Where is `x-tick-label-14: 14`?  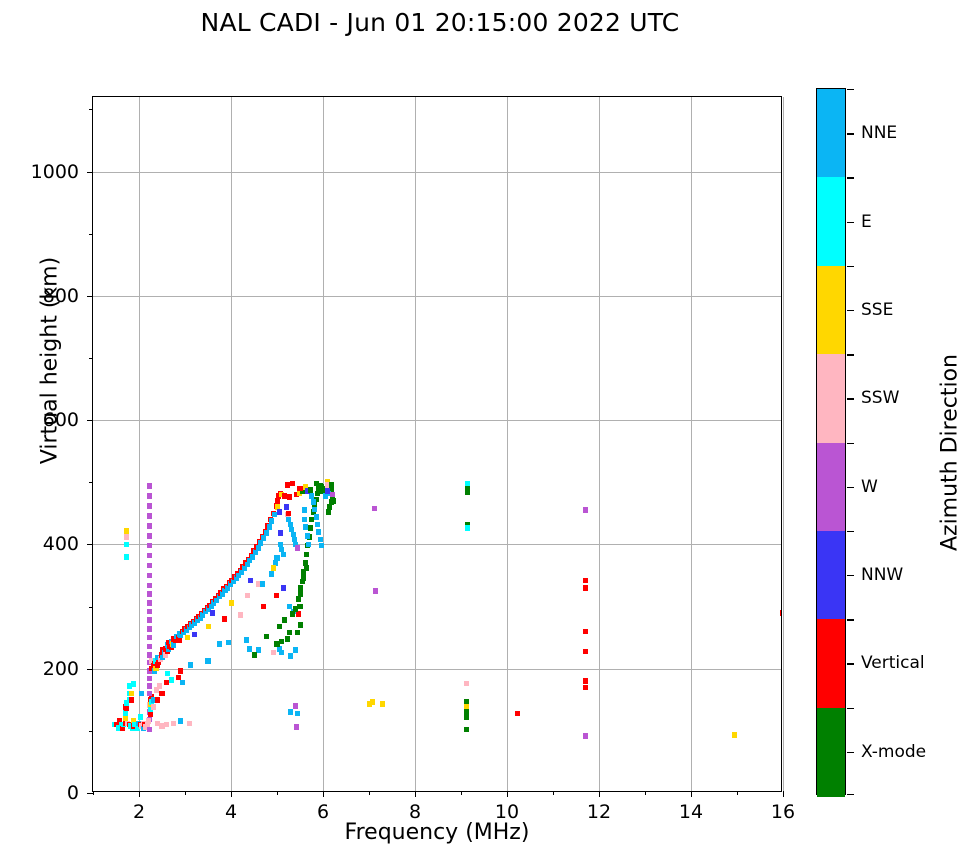 x-tick-label-14: 14 is located at coordinates (691, 812).